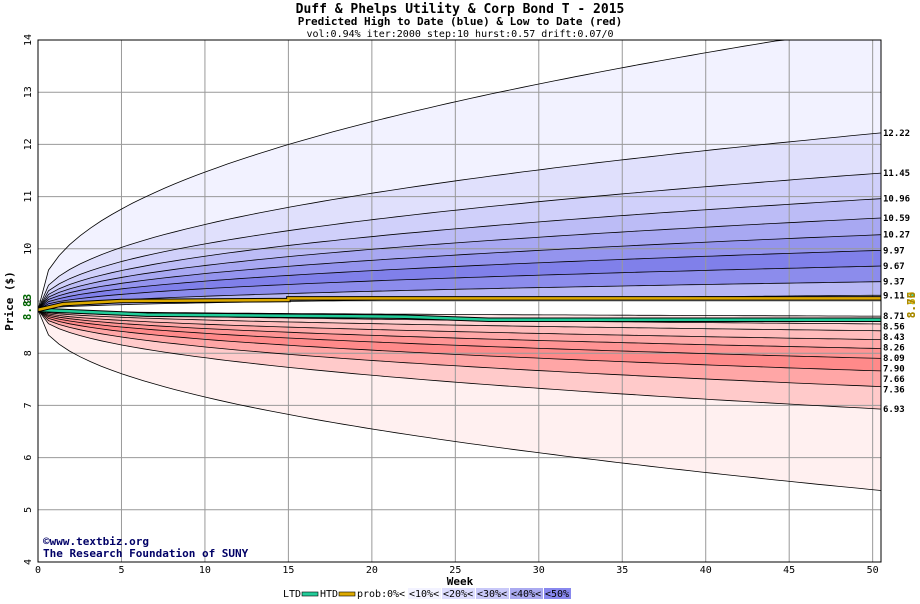 The height and width of the screenshot is (604, 920). I want to click on legend-label-5: <20%<, so click(458, 594).